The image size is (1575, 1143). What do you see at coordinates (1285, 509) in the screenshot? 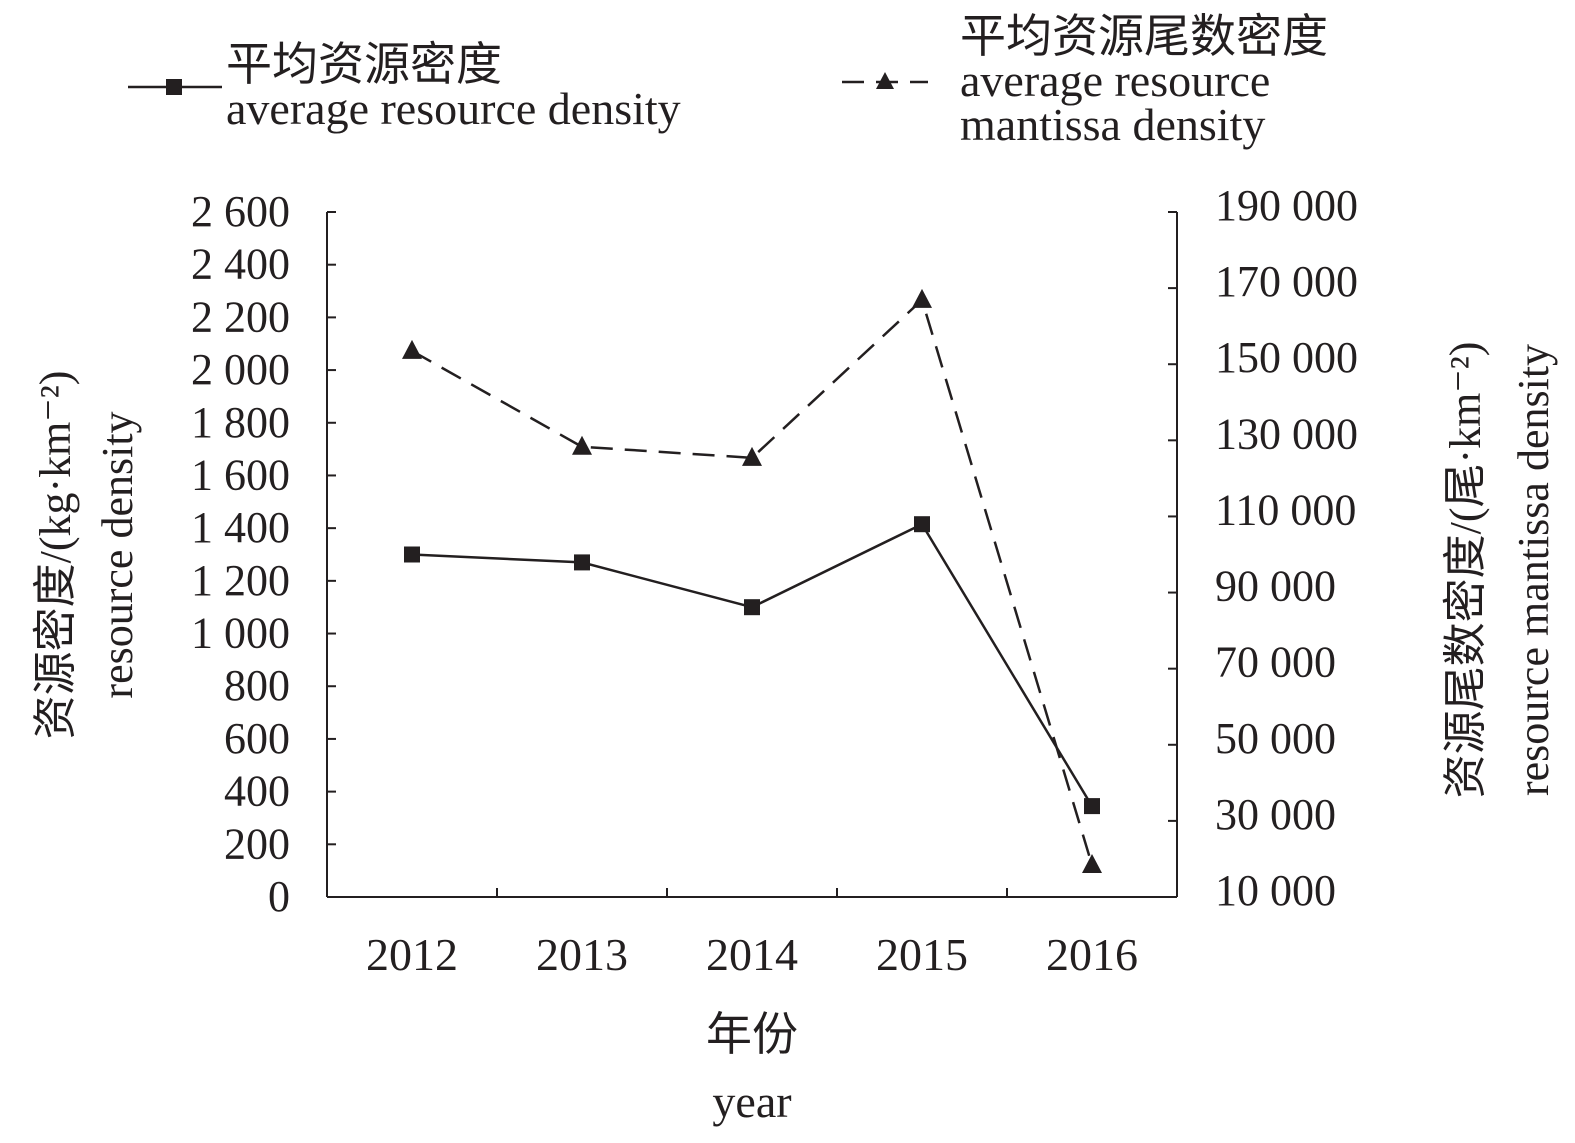
I see `right-tick-label: 110 000` at bounding box center [1285, 509].